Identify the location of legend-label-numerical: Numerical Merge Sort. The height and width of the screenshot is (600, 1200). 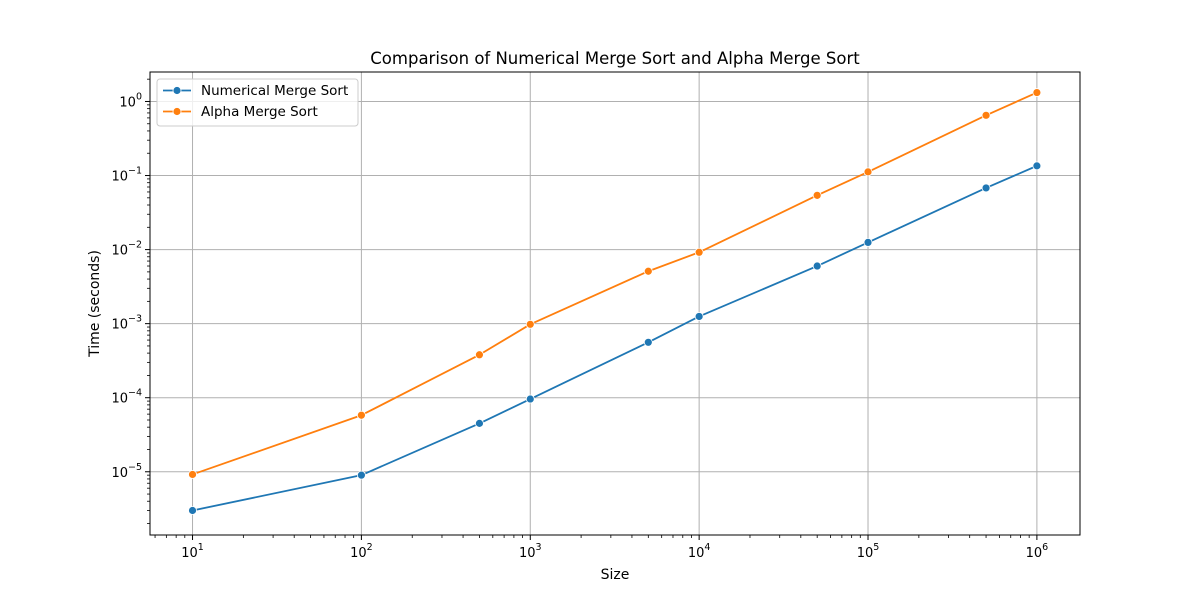
(274, 91).